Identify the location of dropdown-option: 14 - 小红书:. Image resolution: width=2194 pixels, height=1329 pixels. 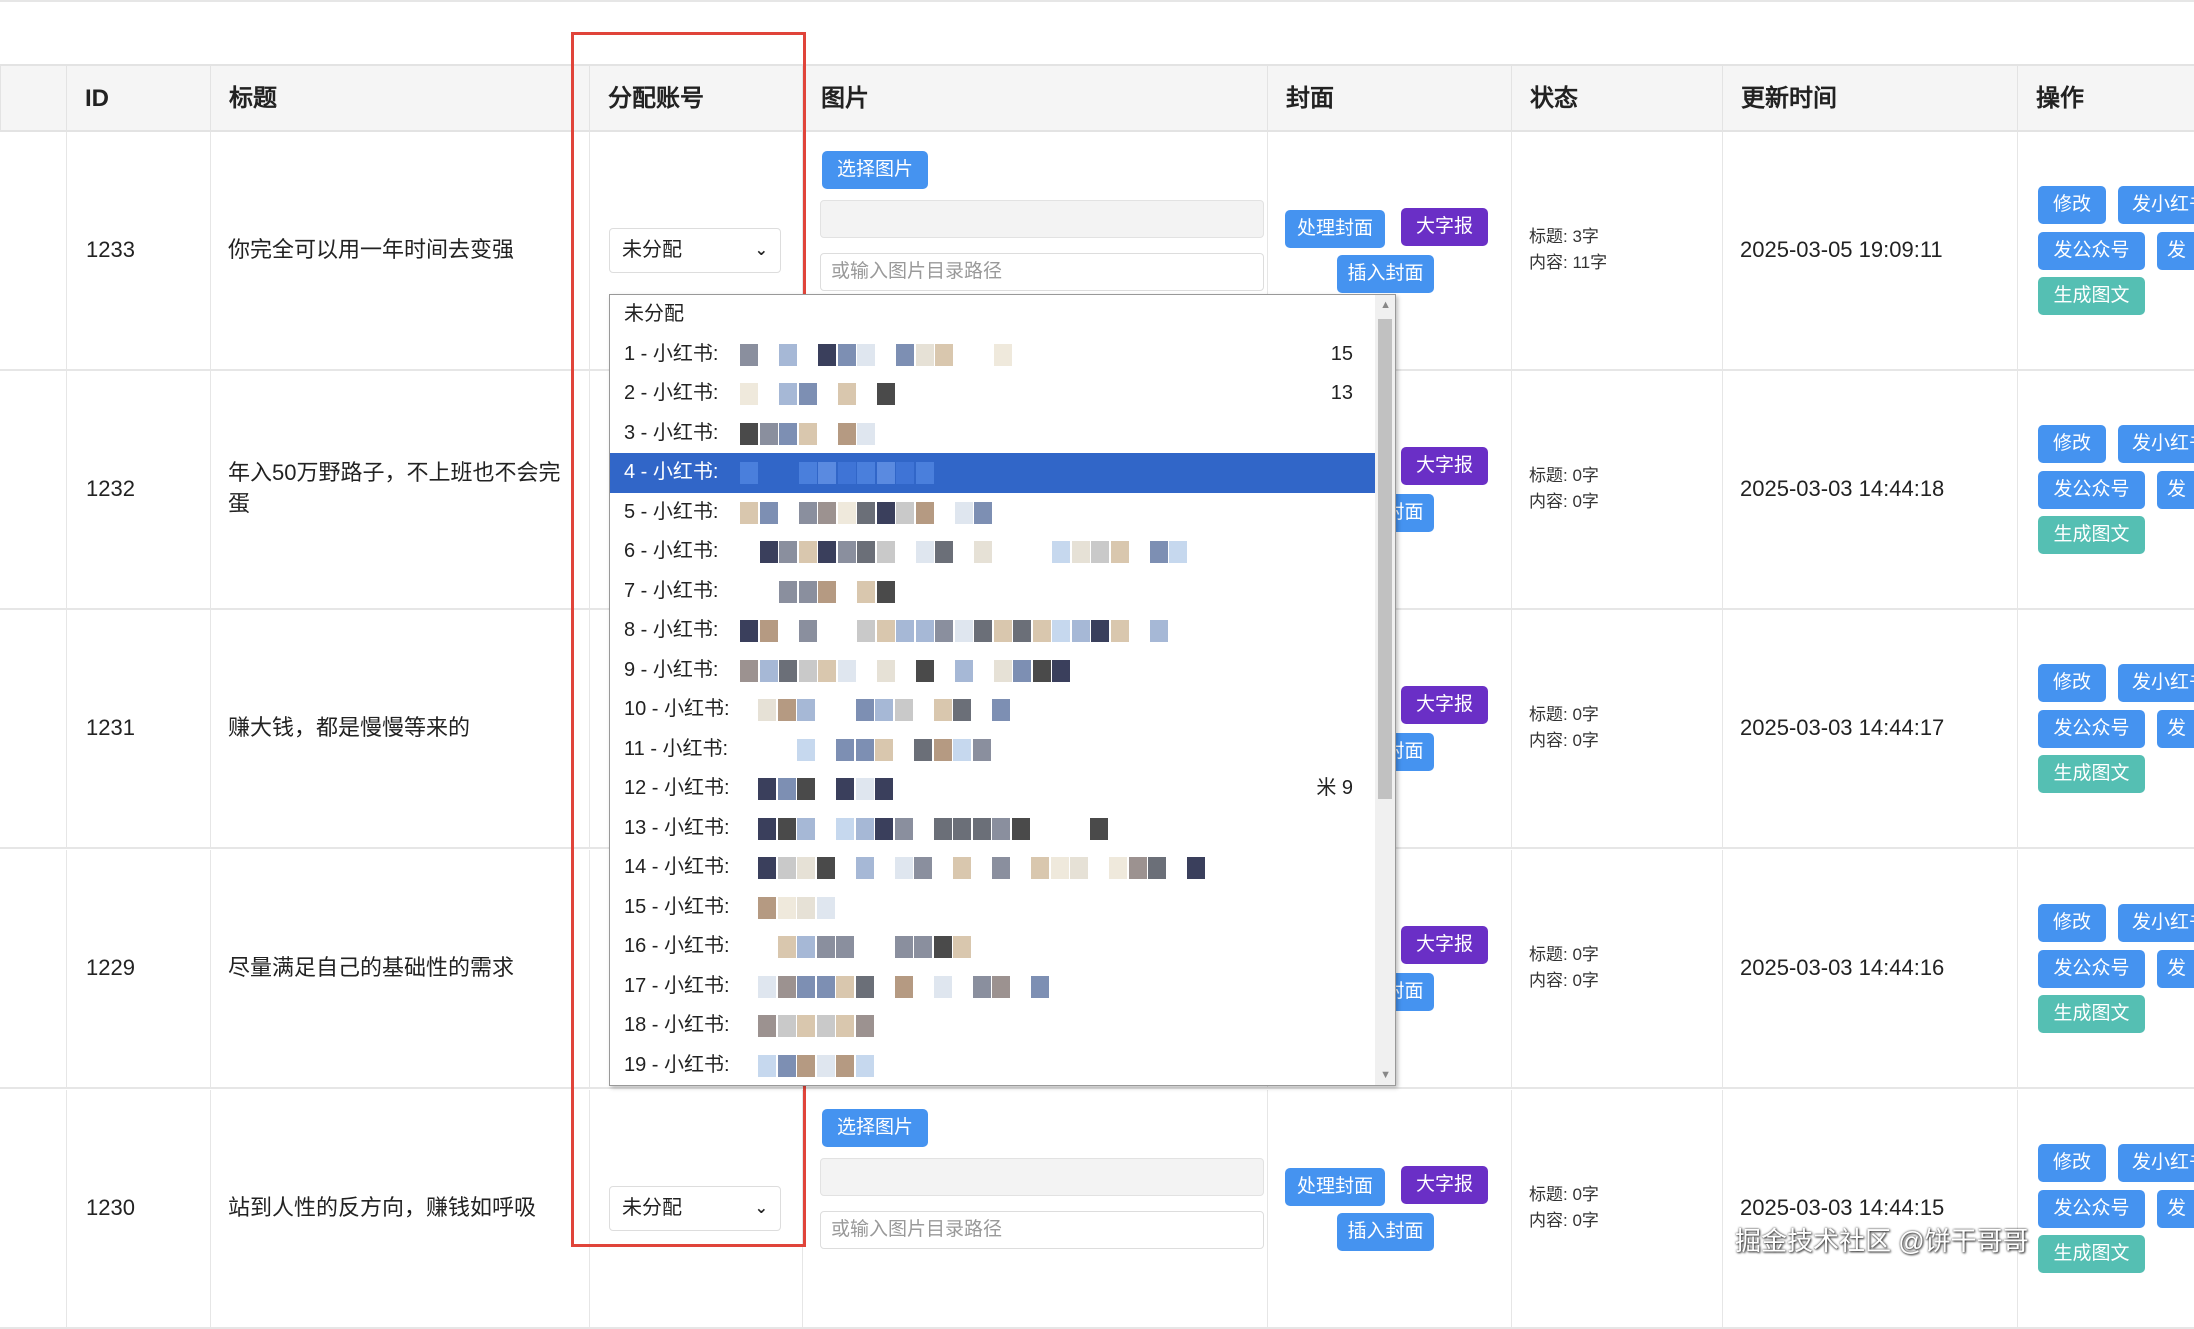
(992, 868).